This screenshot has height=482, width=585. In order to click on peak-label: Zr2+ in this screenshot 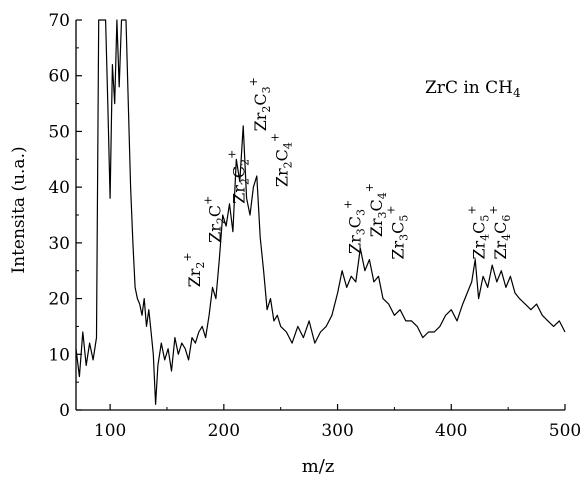, I will do `click(194, 269)`.